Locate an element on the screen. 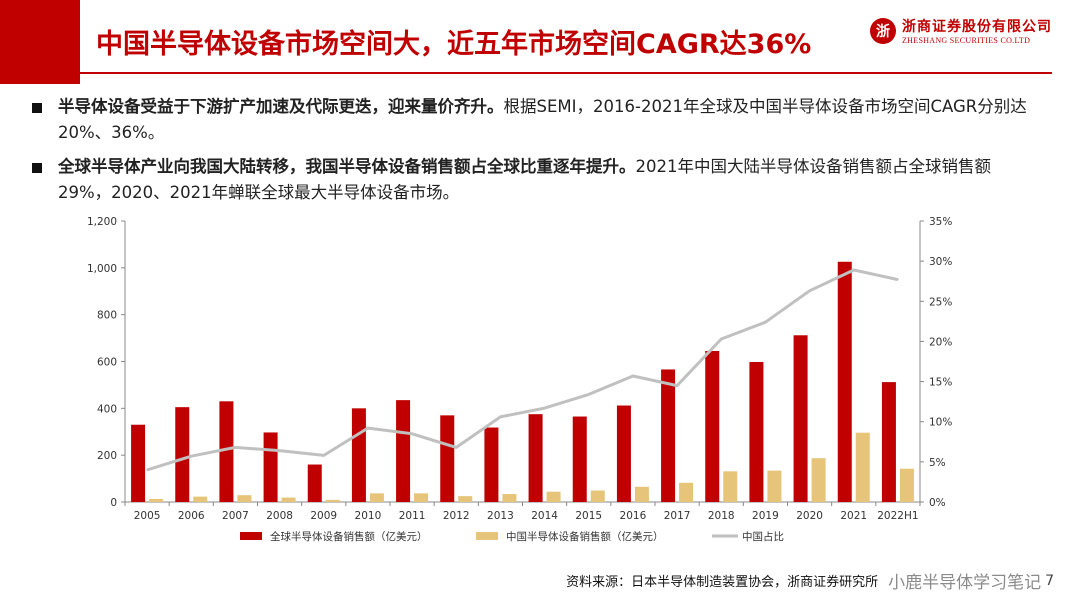 This screenshot has width=1080, height=605. point-china-share-2009 is located at coordinates (323, 455).